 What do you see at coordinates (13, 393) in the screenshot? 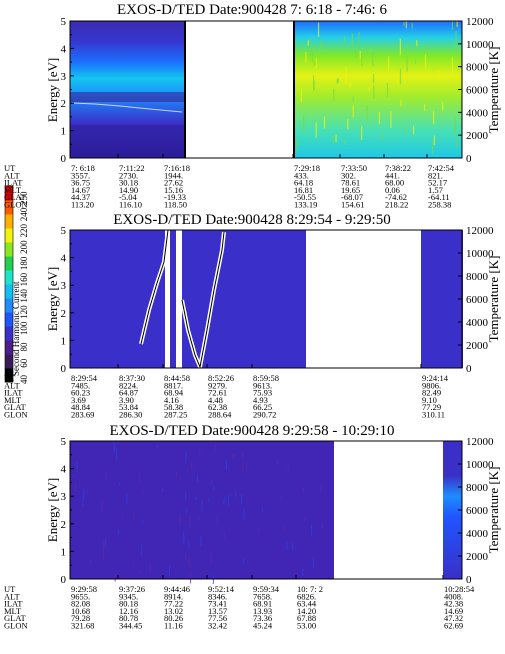
I see `ephemeris-row-label: ILAT` at bounding box center [13, 393].